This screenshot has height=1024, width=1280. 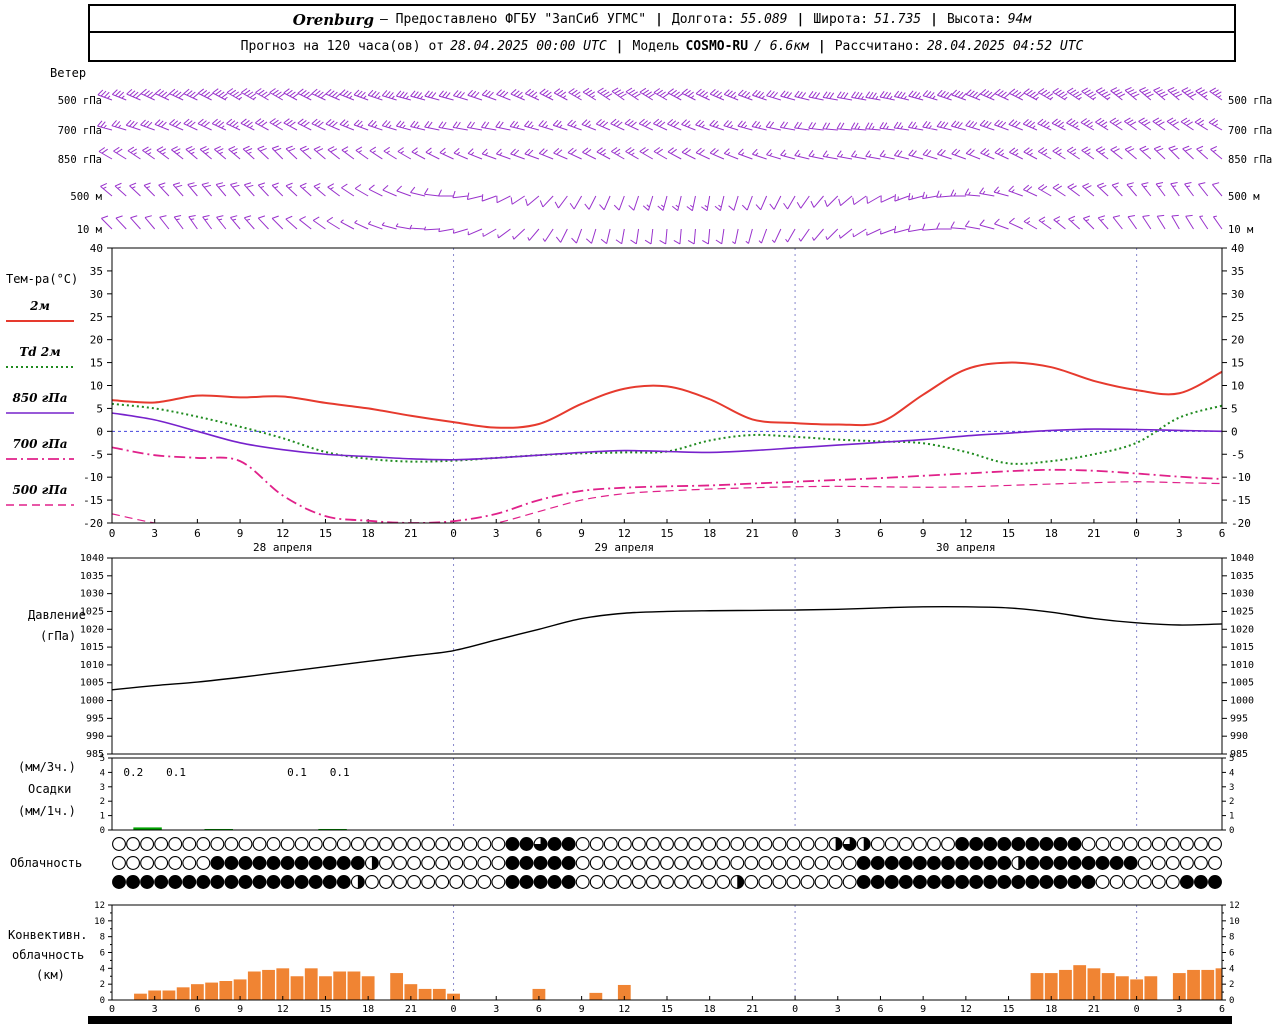 I want to click on svg-text: 1030, so click(x=1242, y=594).